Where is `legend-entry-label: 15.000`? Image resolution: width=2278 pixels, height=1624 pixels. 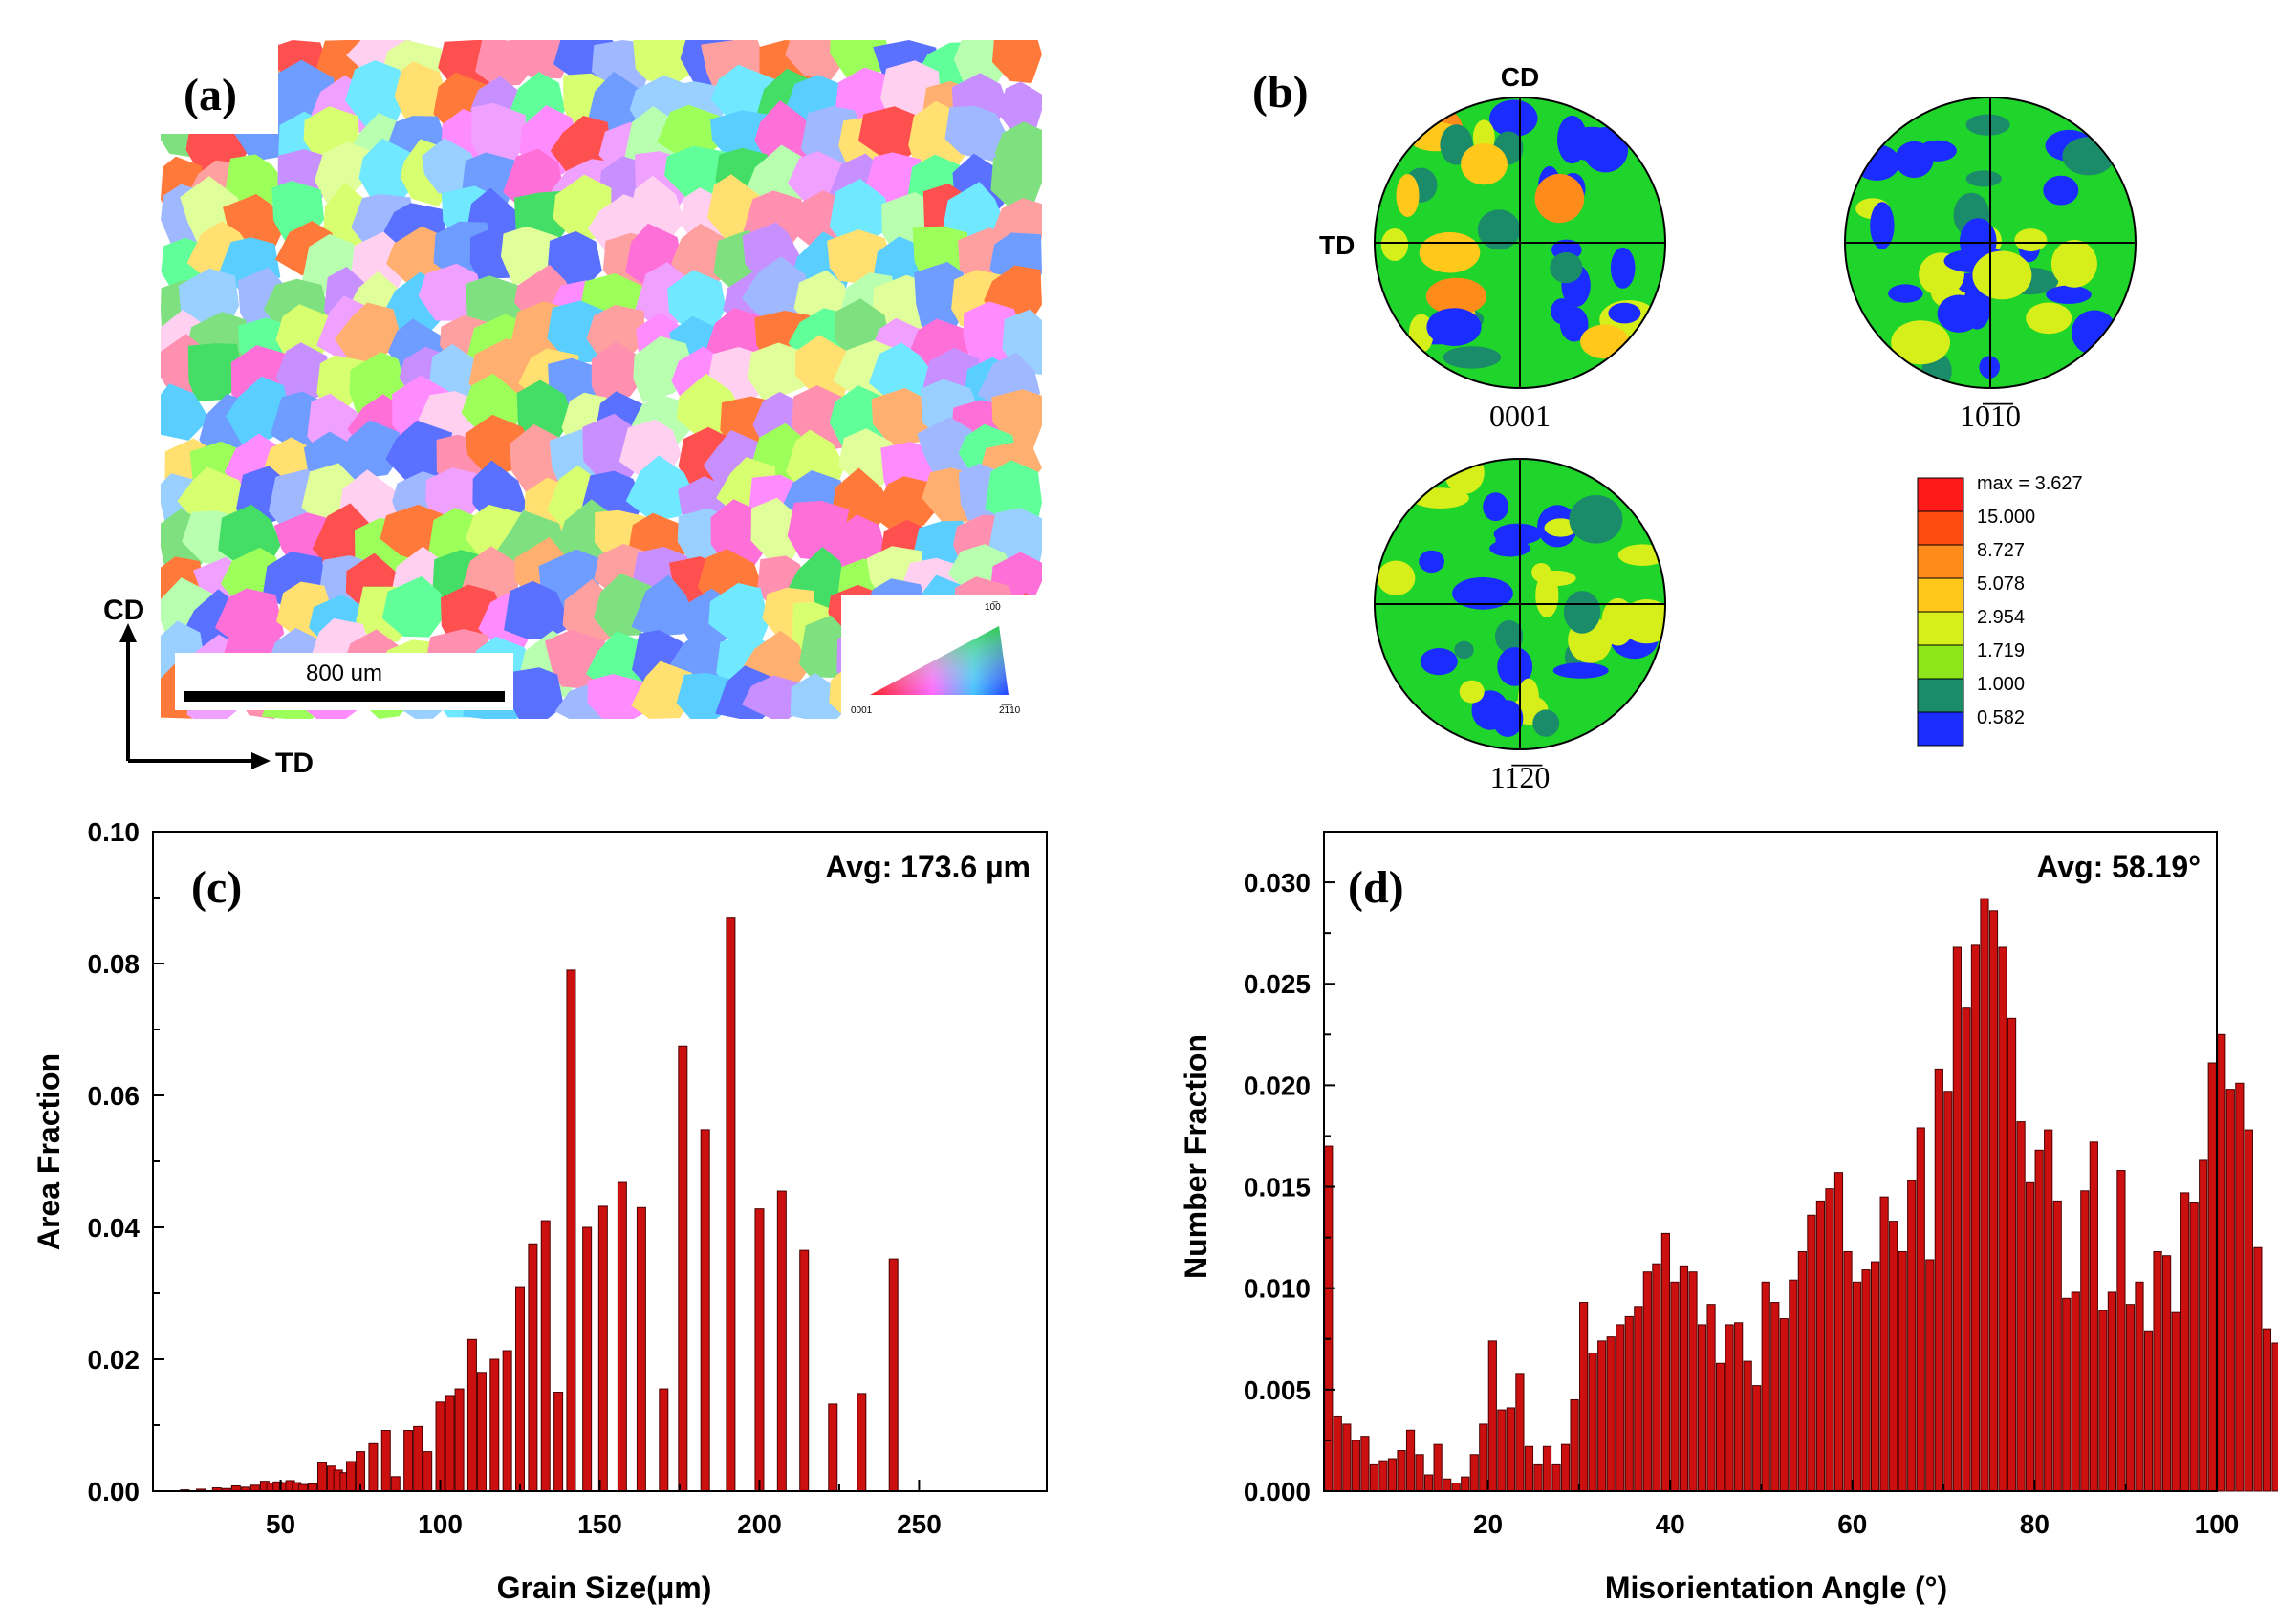 legend-entry-label: 15.000 is located at coordinates (2006, 518).